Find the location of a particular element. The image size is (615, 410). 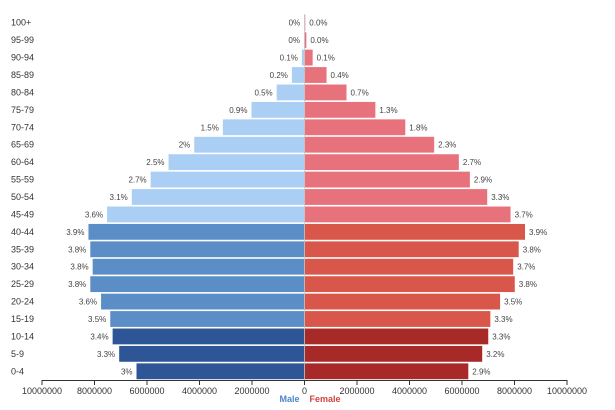

female-percent-label-70-74: 1.8% is located at coordinates (418, 127).